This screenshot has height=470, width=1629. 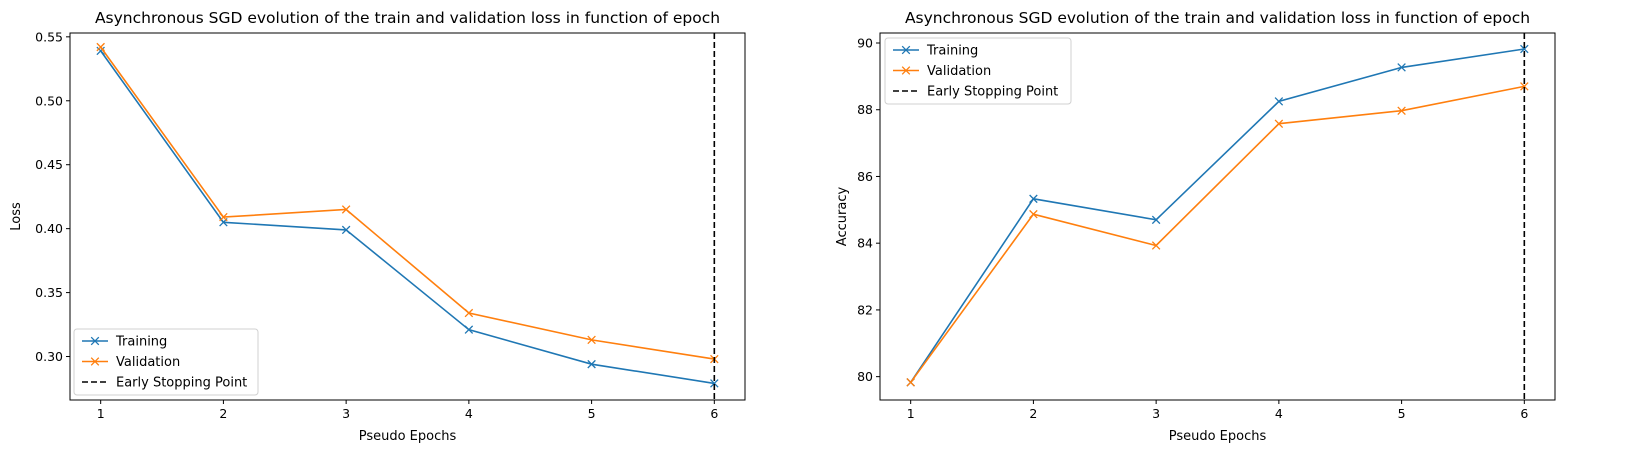 I want to click on y-tick-label: 0.40, so click(x=49, y=228).